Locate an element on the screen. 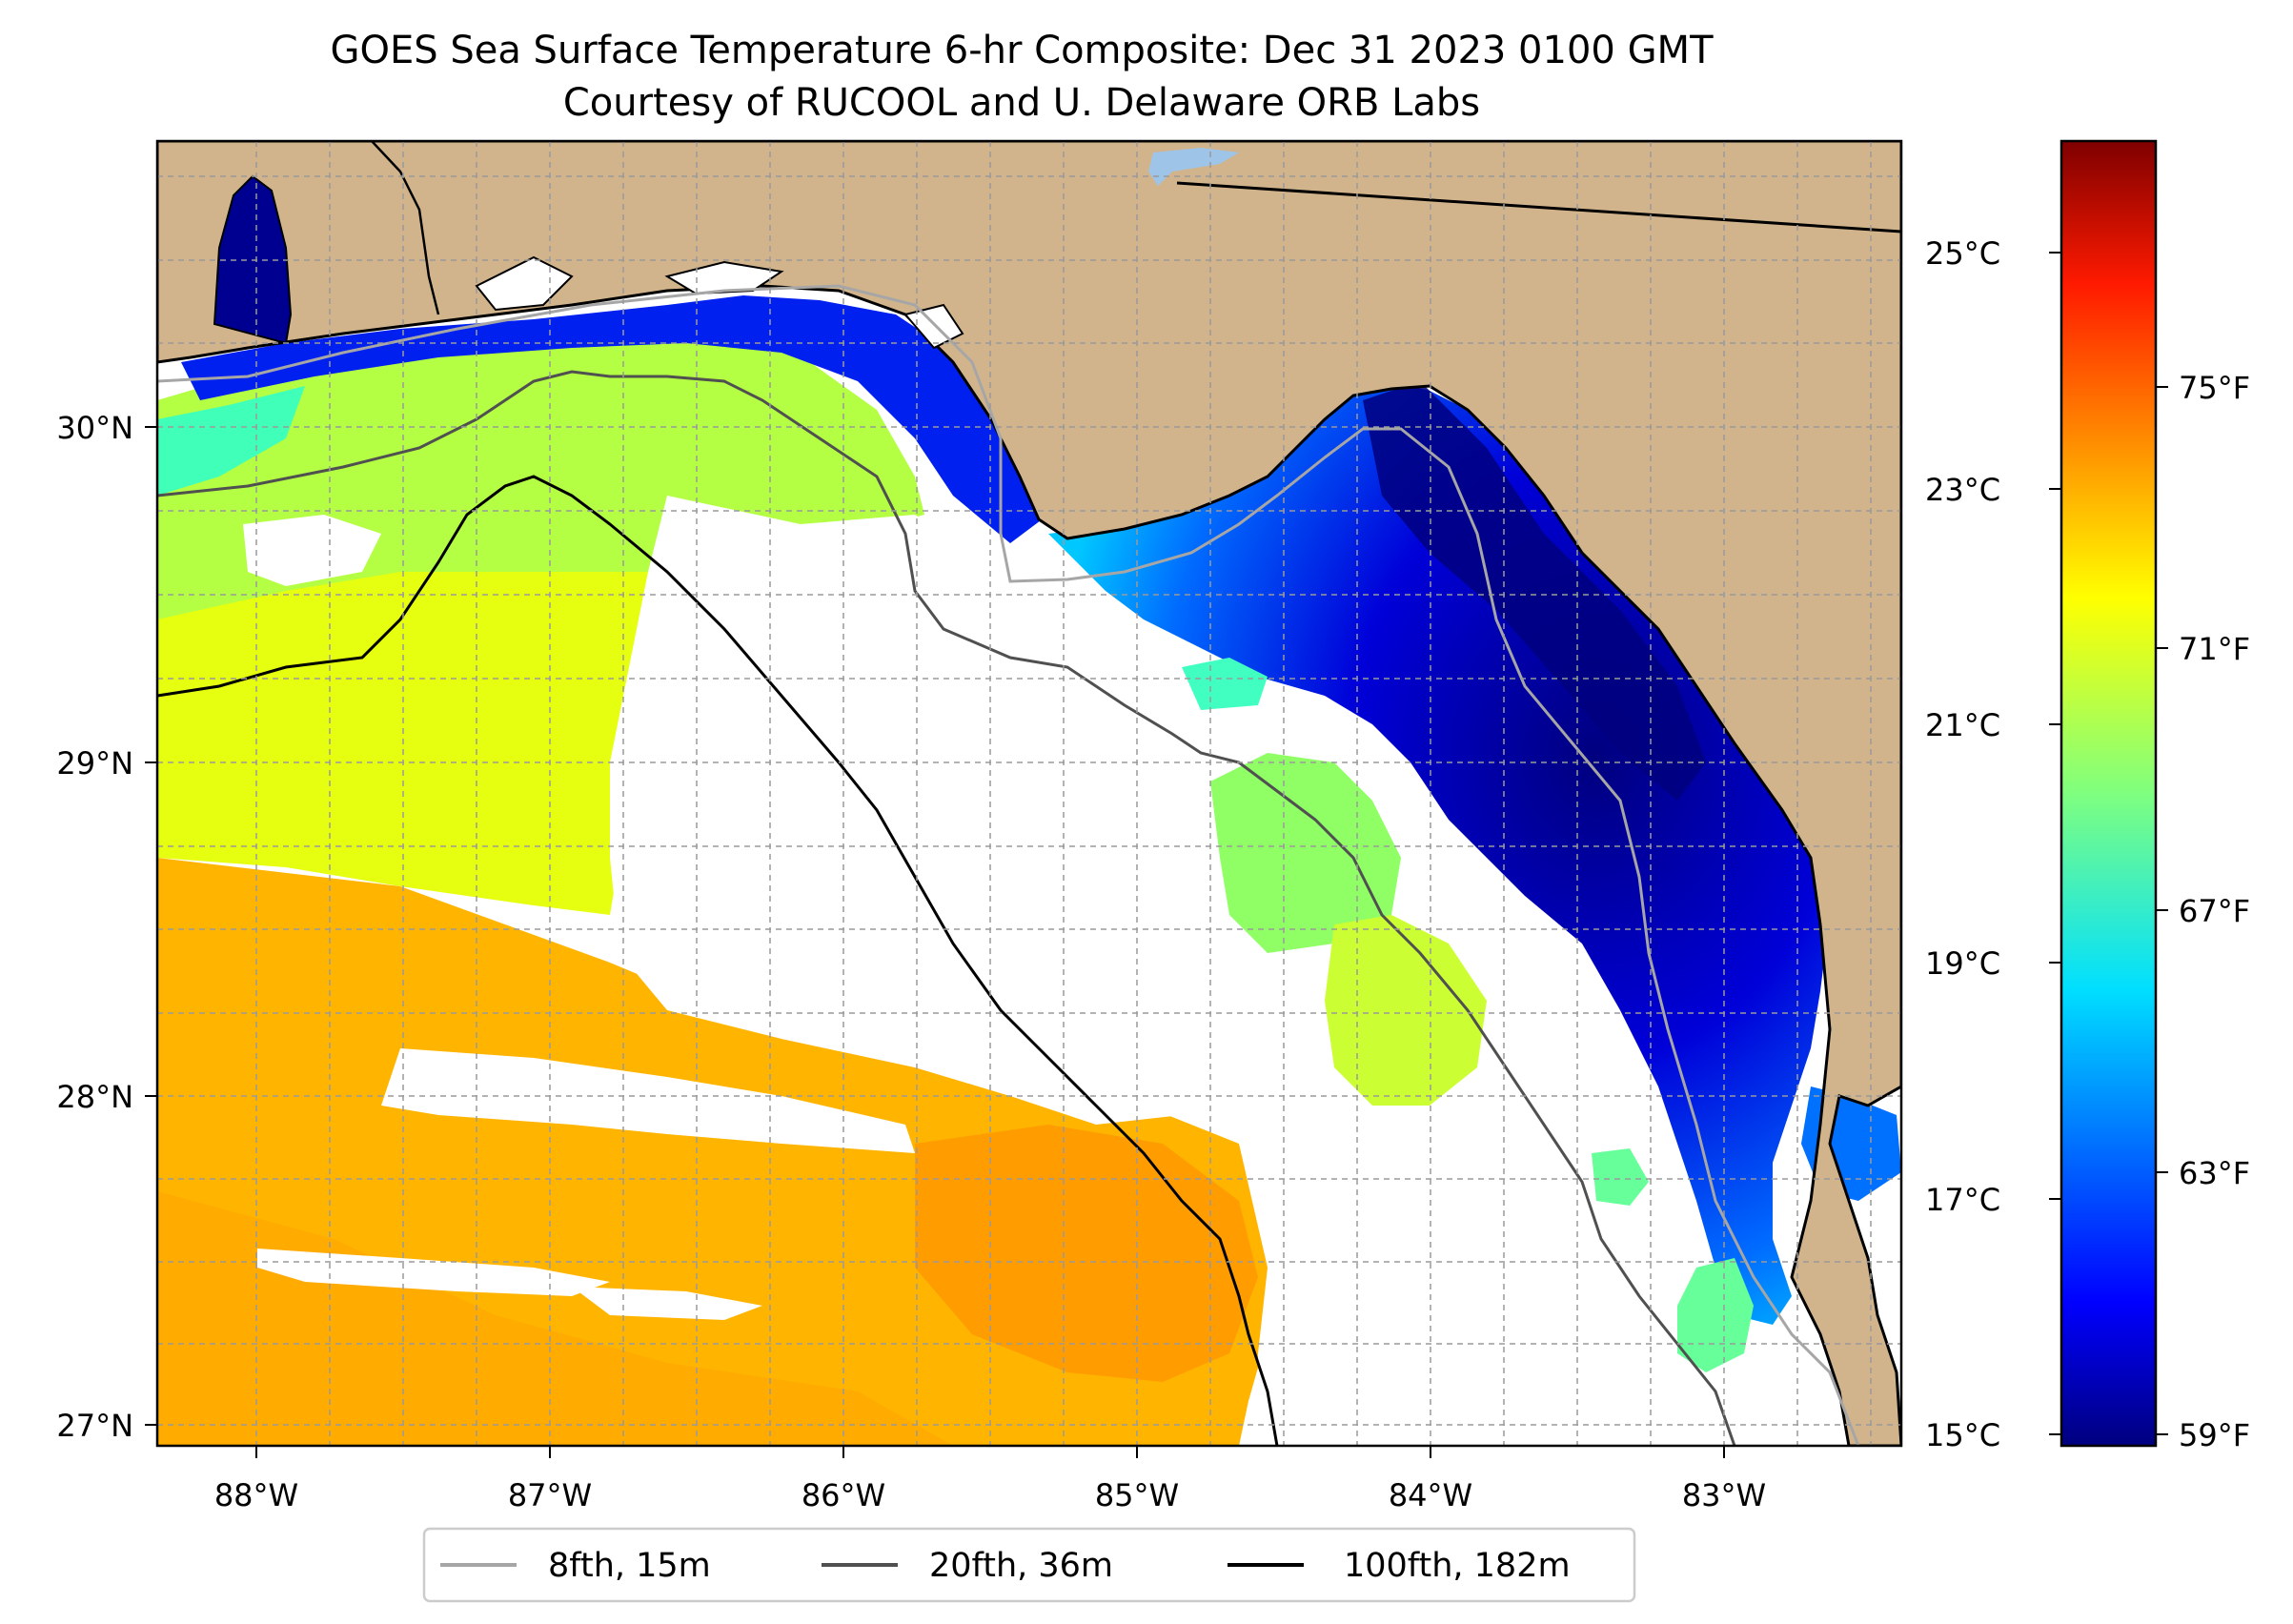 This screenshot has width=2293, height=1624. lon-label: 83°W is located at coordinates (1724, 1495).